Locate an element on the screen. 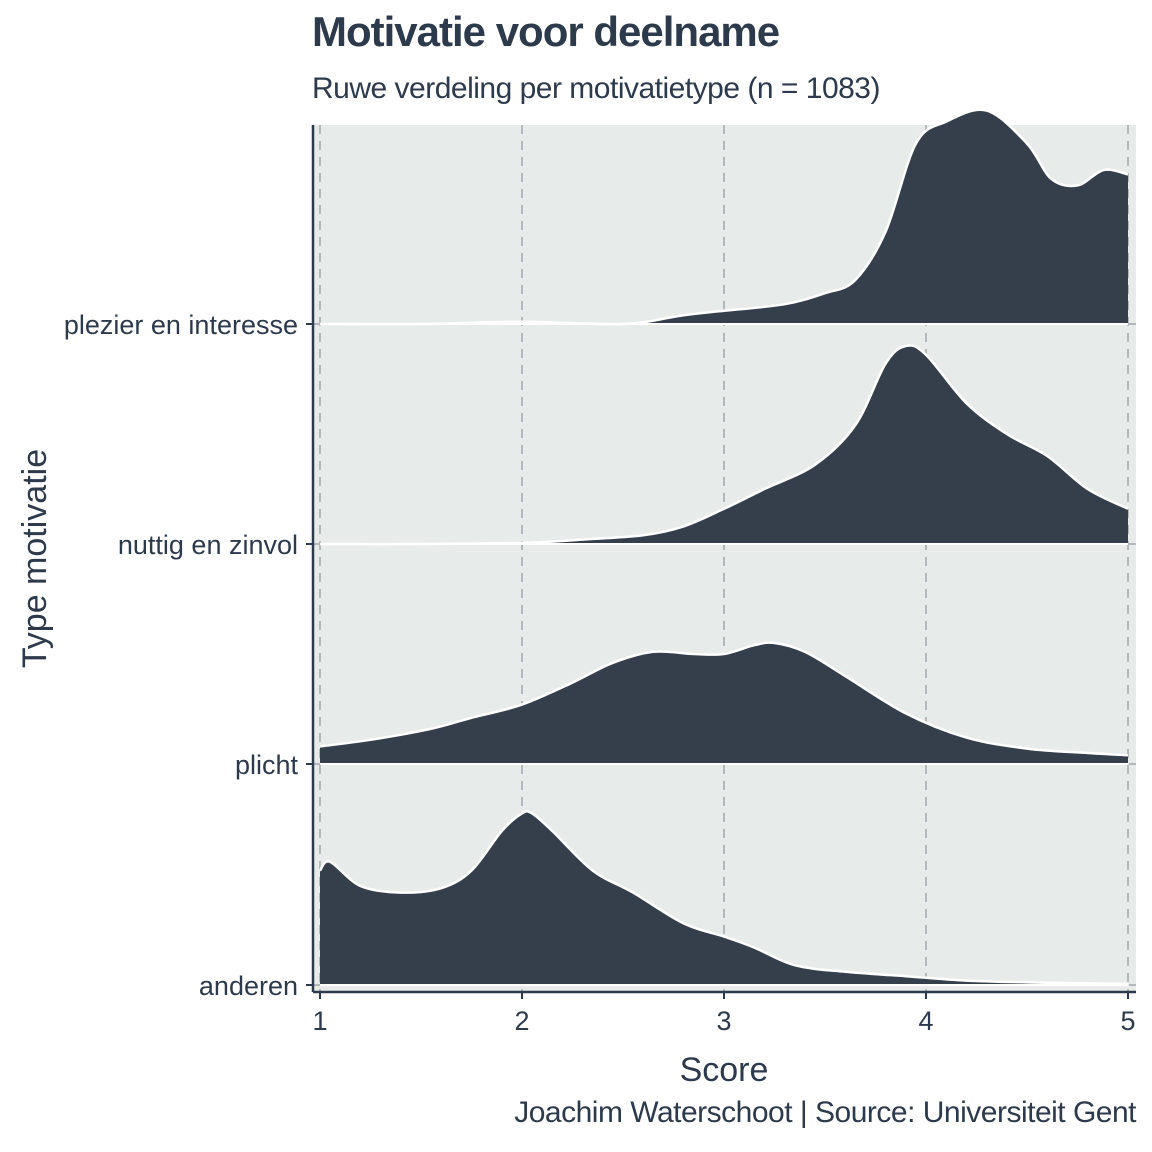 The image size is (1152, 1152). ridge-area-nuttig-en-zinvol is located at coordinates (724, 445).